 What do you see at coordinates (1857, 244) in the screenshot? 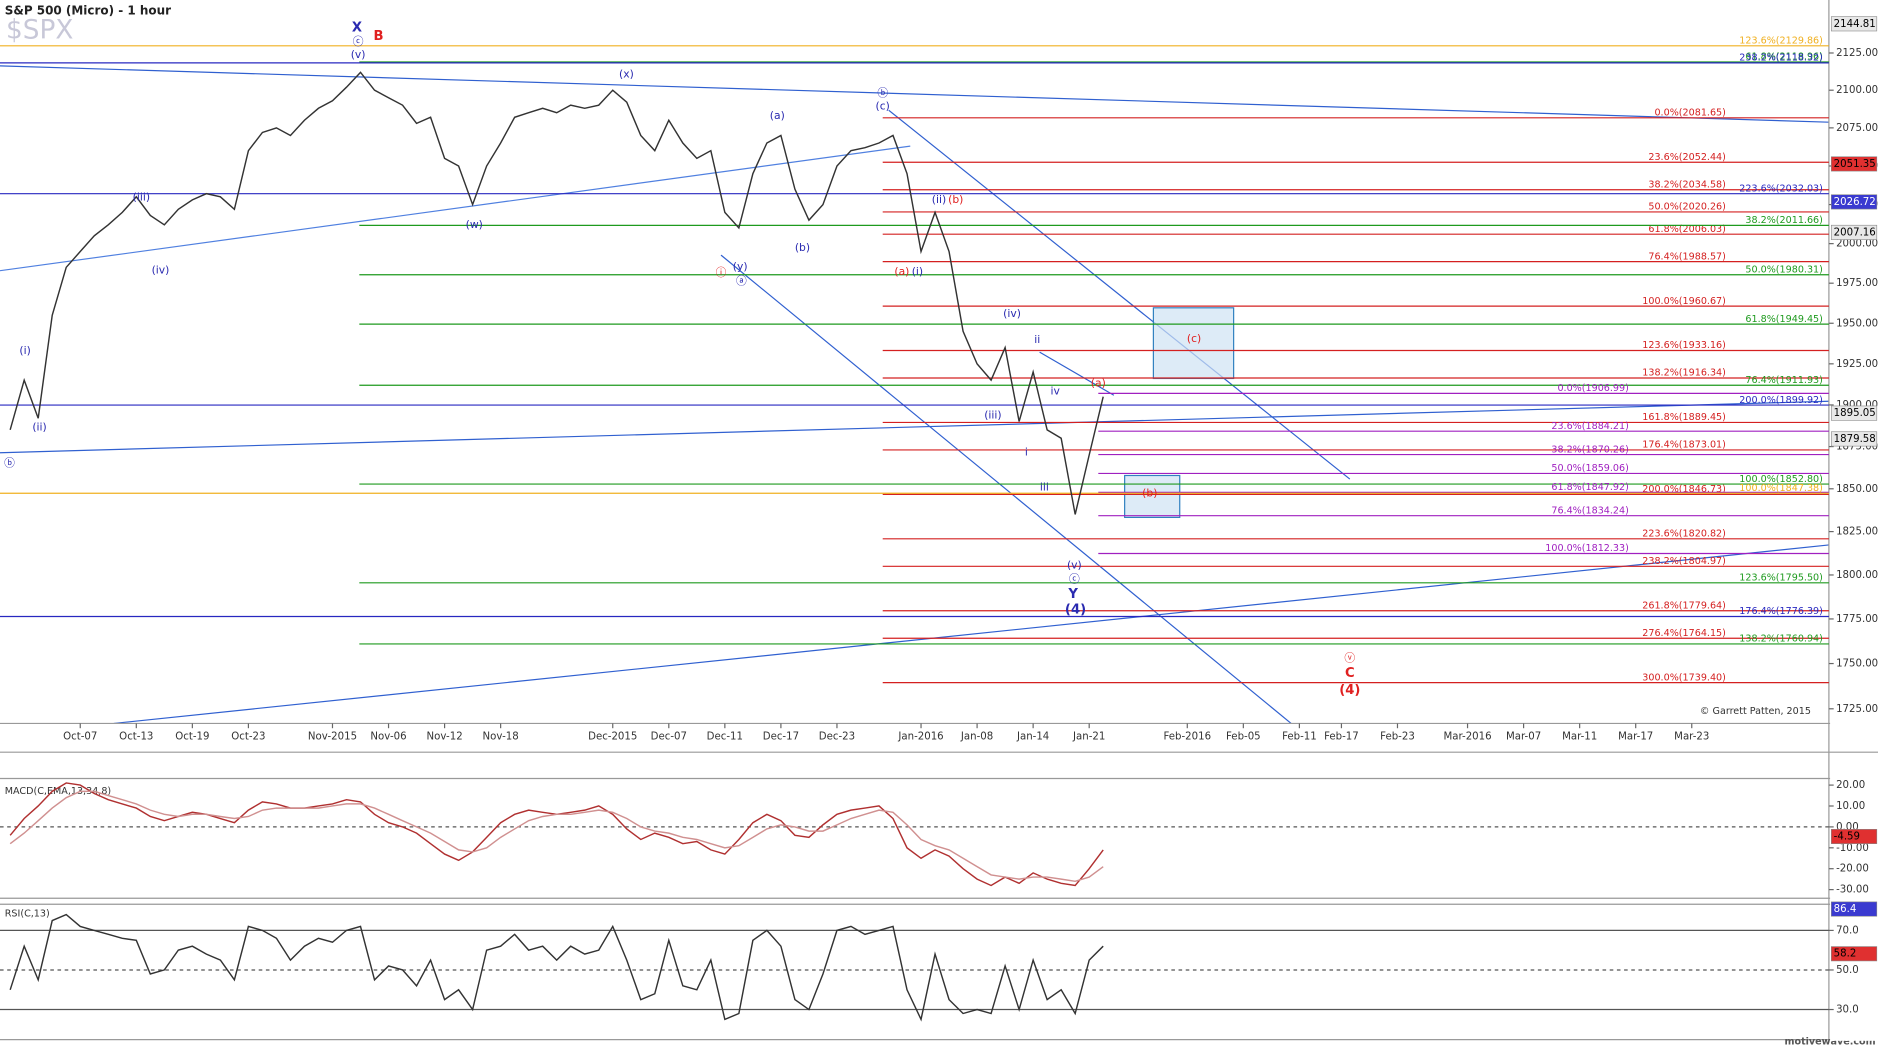
I see `y-tick-label: 2000.00` at bounding box center [1857, 244].